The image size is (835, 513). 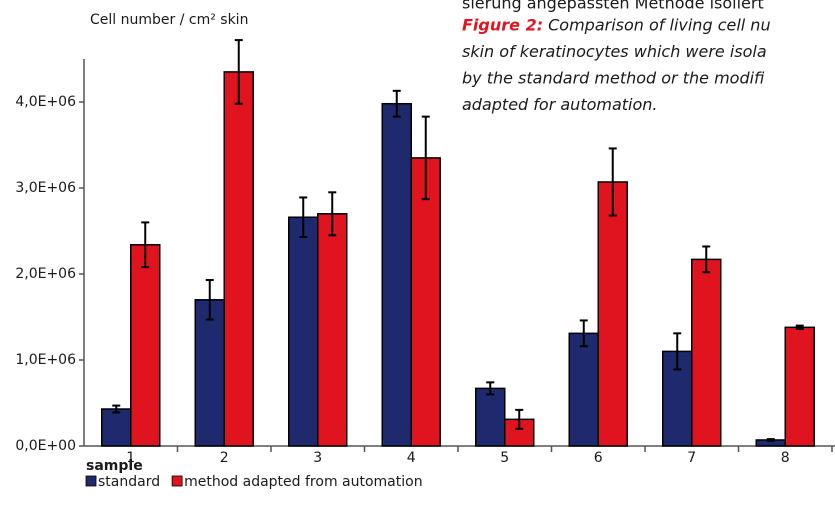 What do you see at coordinates (785, 458) in the screenshot?
I see `x-tick-label: 8` at bounding box center [785, 458].